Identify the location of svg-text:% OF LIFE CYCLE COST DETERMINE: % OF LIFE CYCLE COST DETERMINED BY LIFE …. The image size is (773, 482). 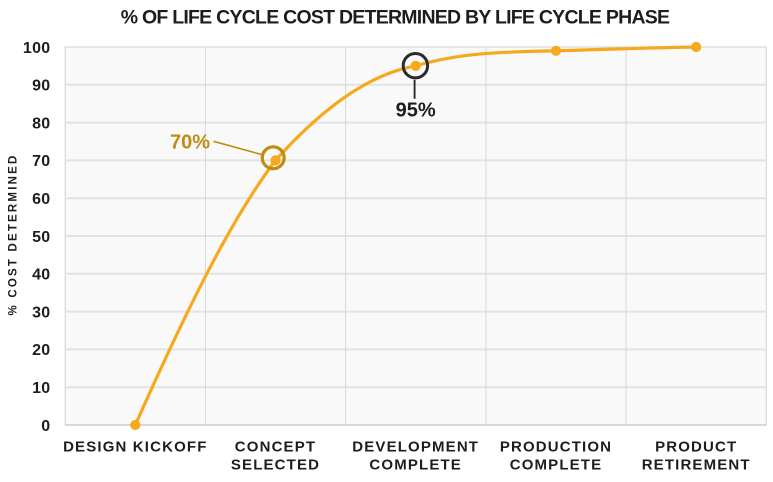
(395, 17).